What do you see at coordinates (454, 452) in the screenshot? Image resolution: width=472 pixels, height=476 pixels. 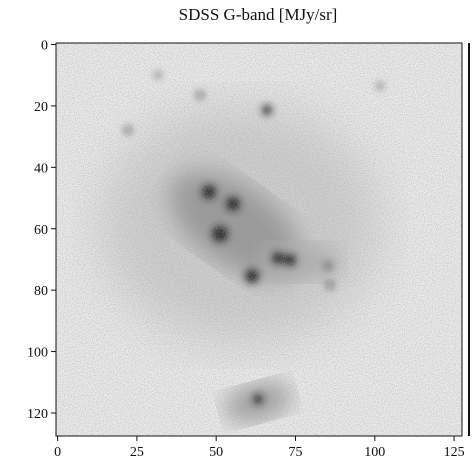 I see `x-tick-label: 125` at bounding box center [454, 452].